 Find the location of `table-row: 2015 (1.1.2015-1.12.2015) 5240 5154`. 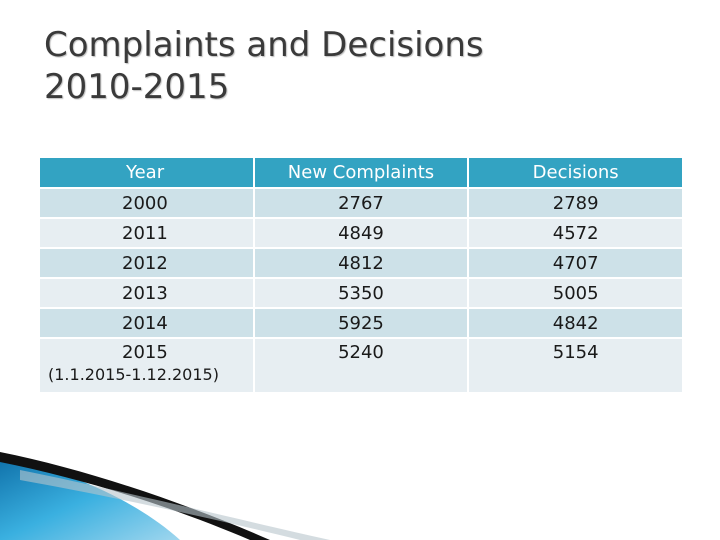

table-row: 2015 (1.1.2015-1.12.2015) 5240 5154 is located at coordinates (361, 365).